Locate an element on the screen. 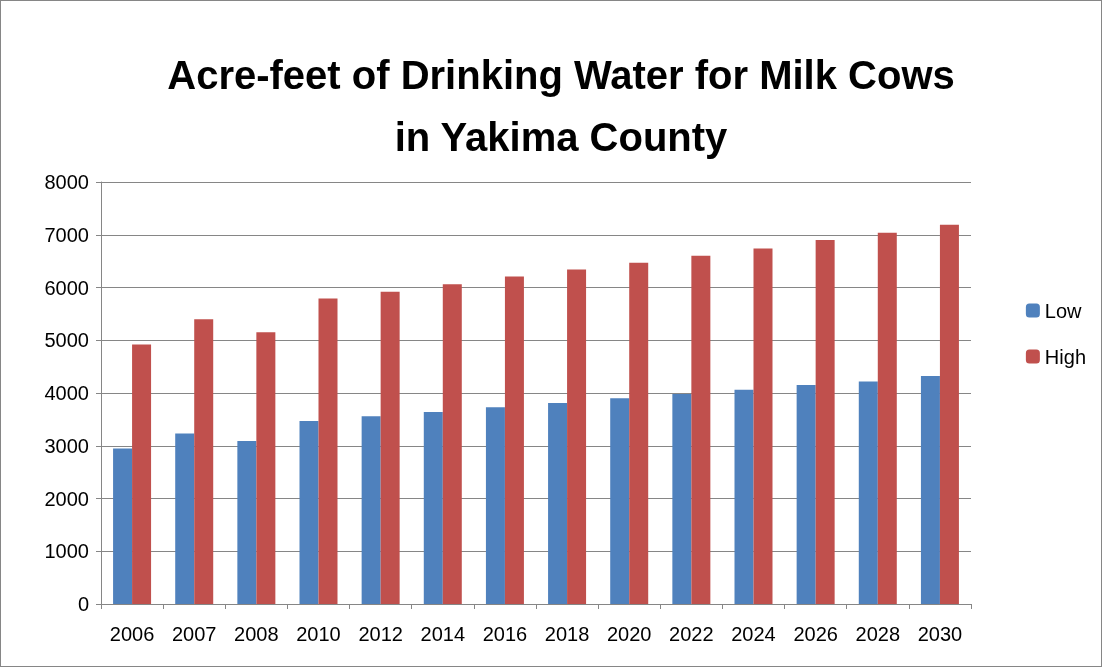 The image size is (1102, 667). x-tick-label: 2026 is located at coordinates (815, 634).